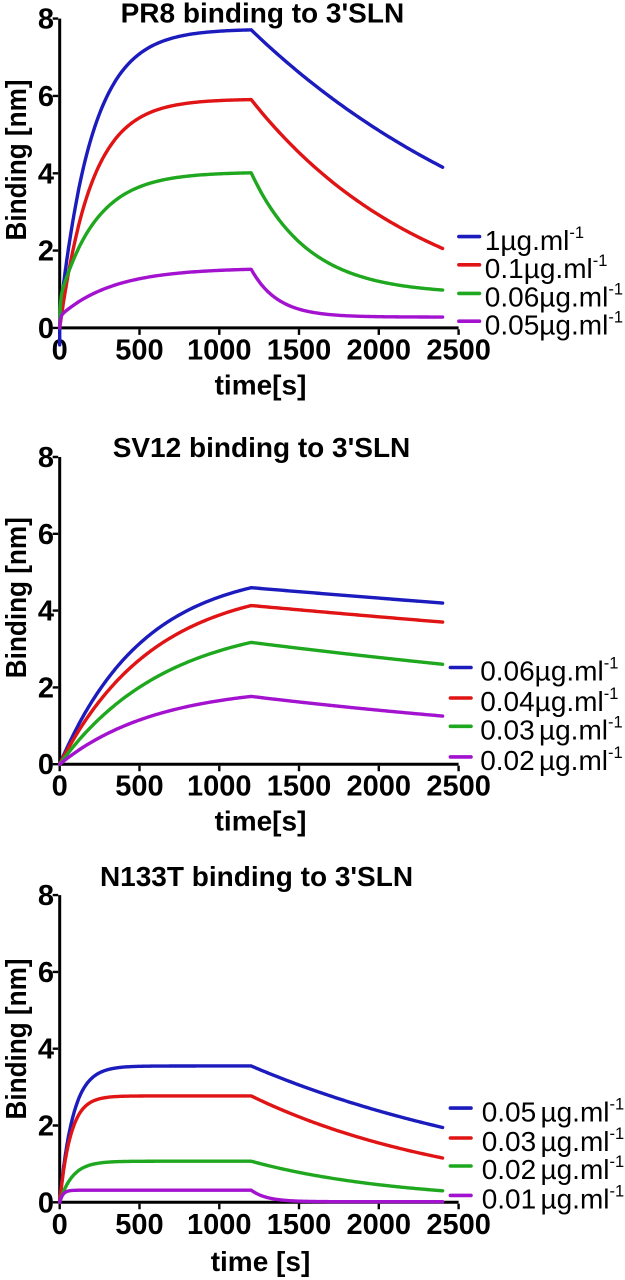 This screenshot has height=1280, width=625. What do you see at coordinates (546, 268) in the screenshot?
I see `svg-text: 0.1µg.ml-1` at bounding box center [546, 268].